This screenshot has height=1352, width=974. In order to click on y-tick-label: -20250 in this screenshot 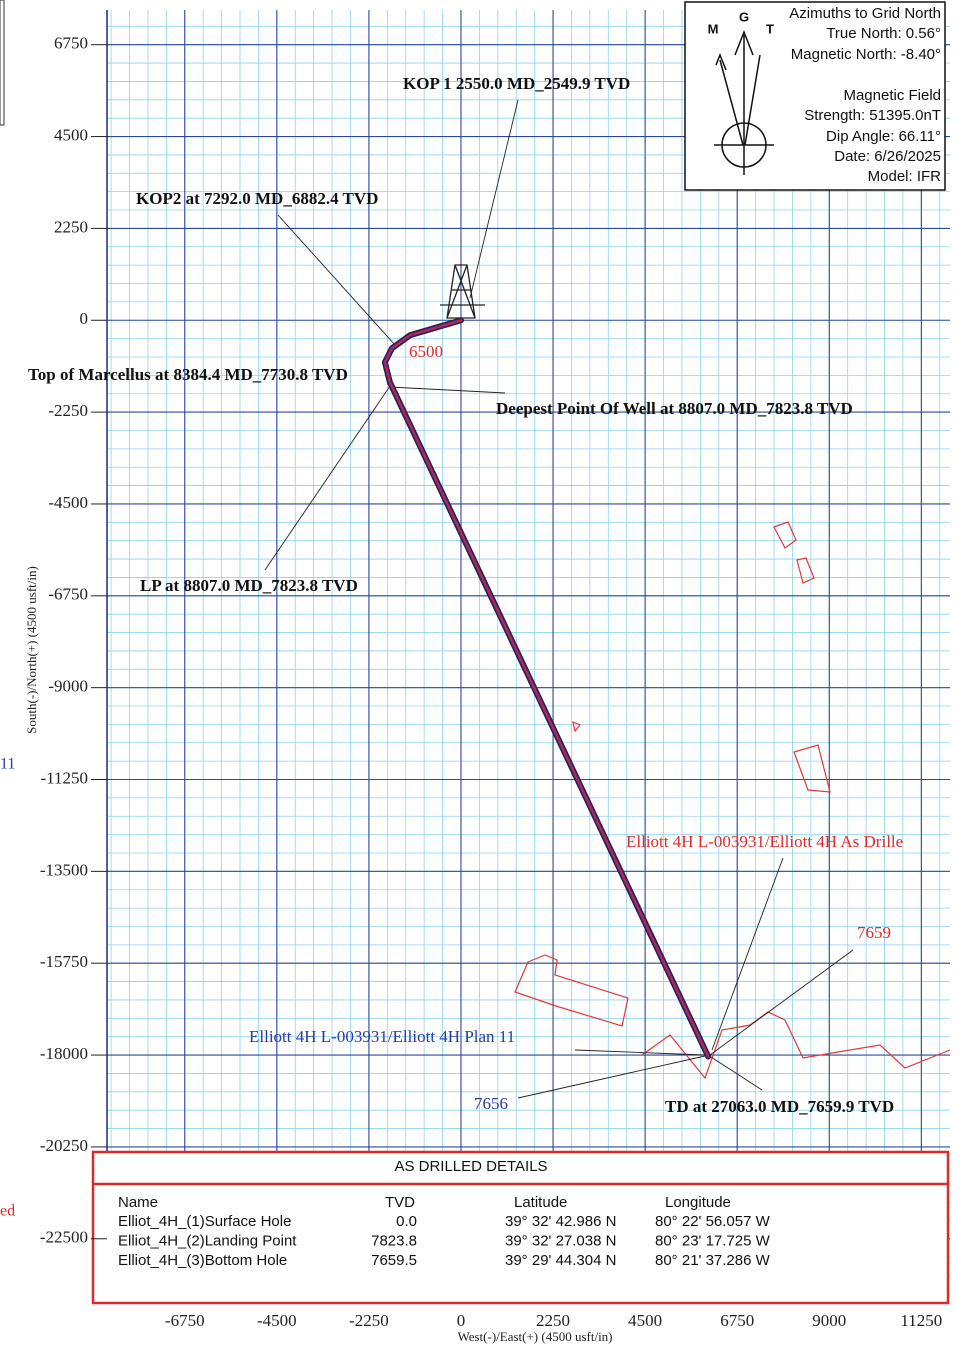, I will do `click(64, 1145)`.